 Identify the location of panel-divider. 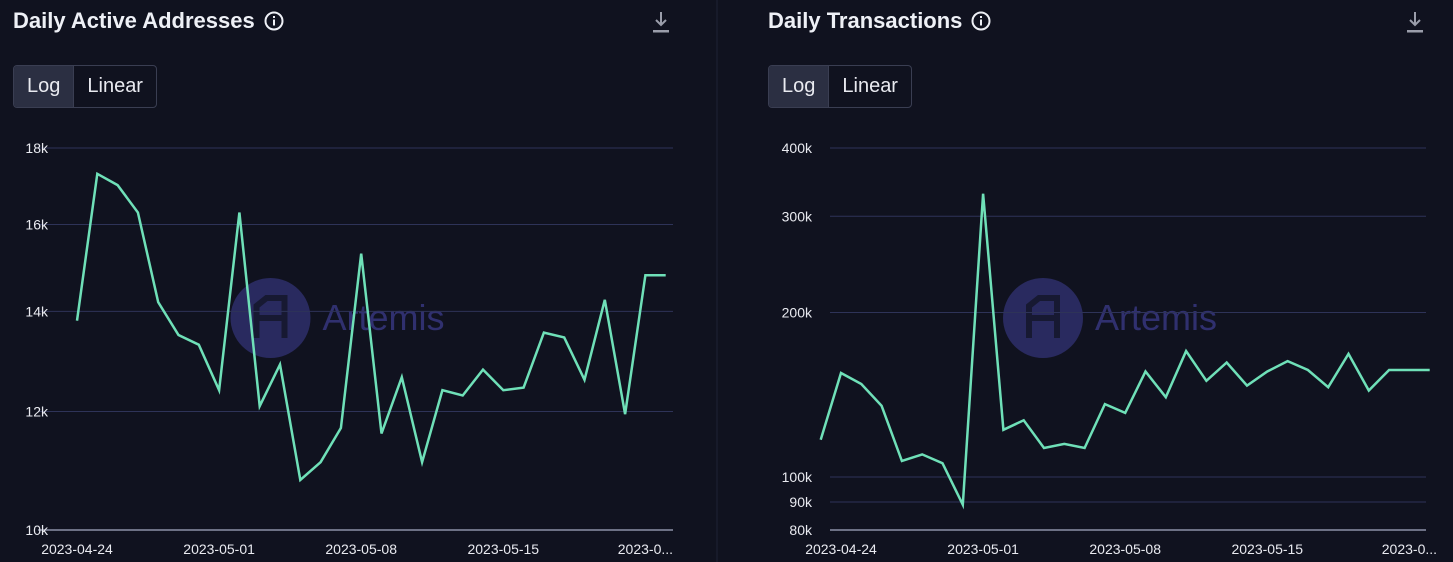
(717, 281).